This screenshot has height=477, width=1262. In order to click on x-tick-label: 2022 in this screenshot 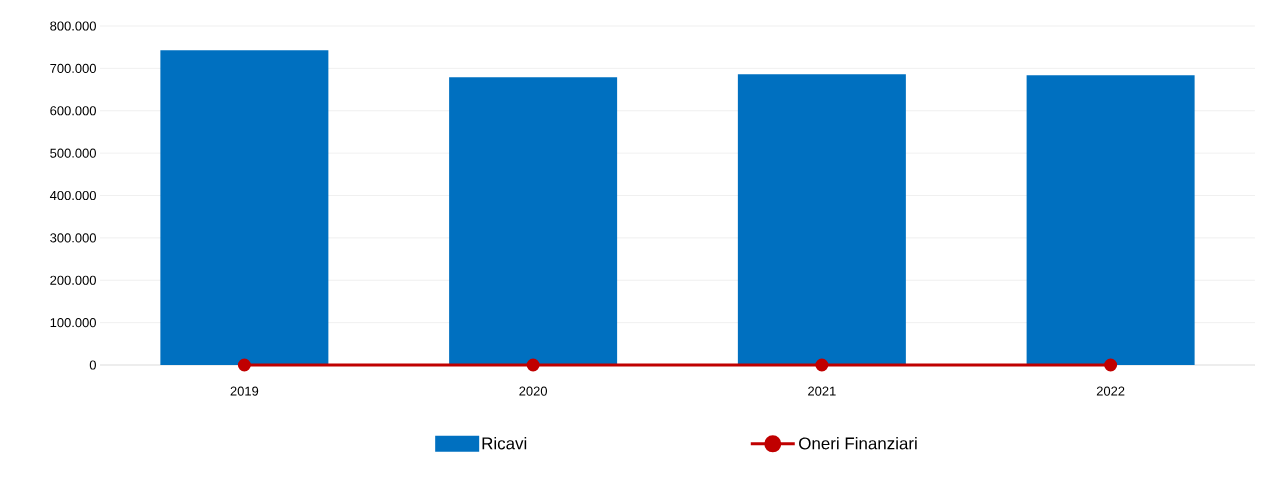, I will do `click(1110, 391)`.